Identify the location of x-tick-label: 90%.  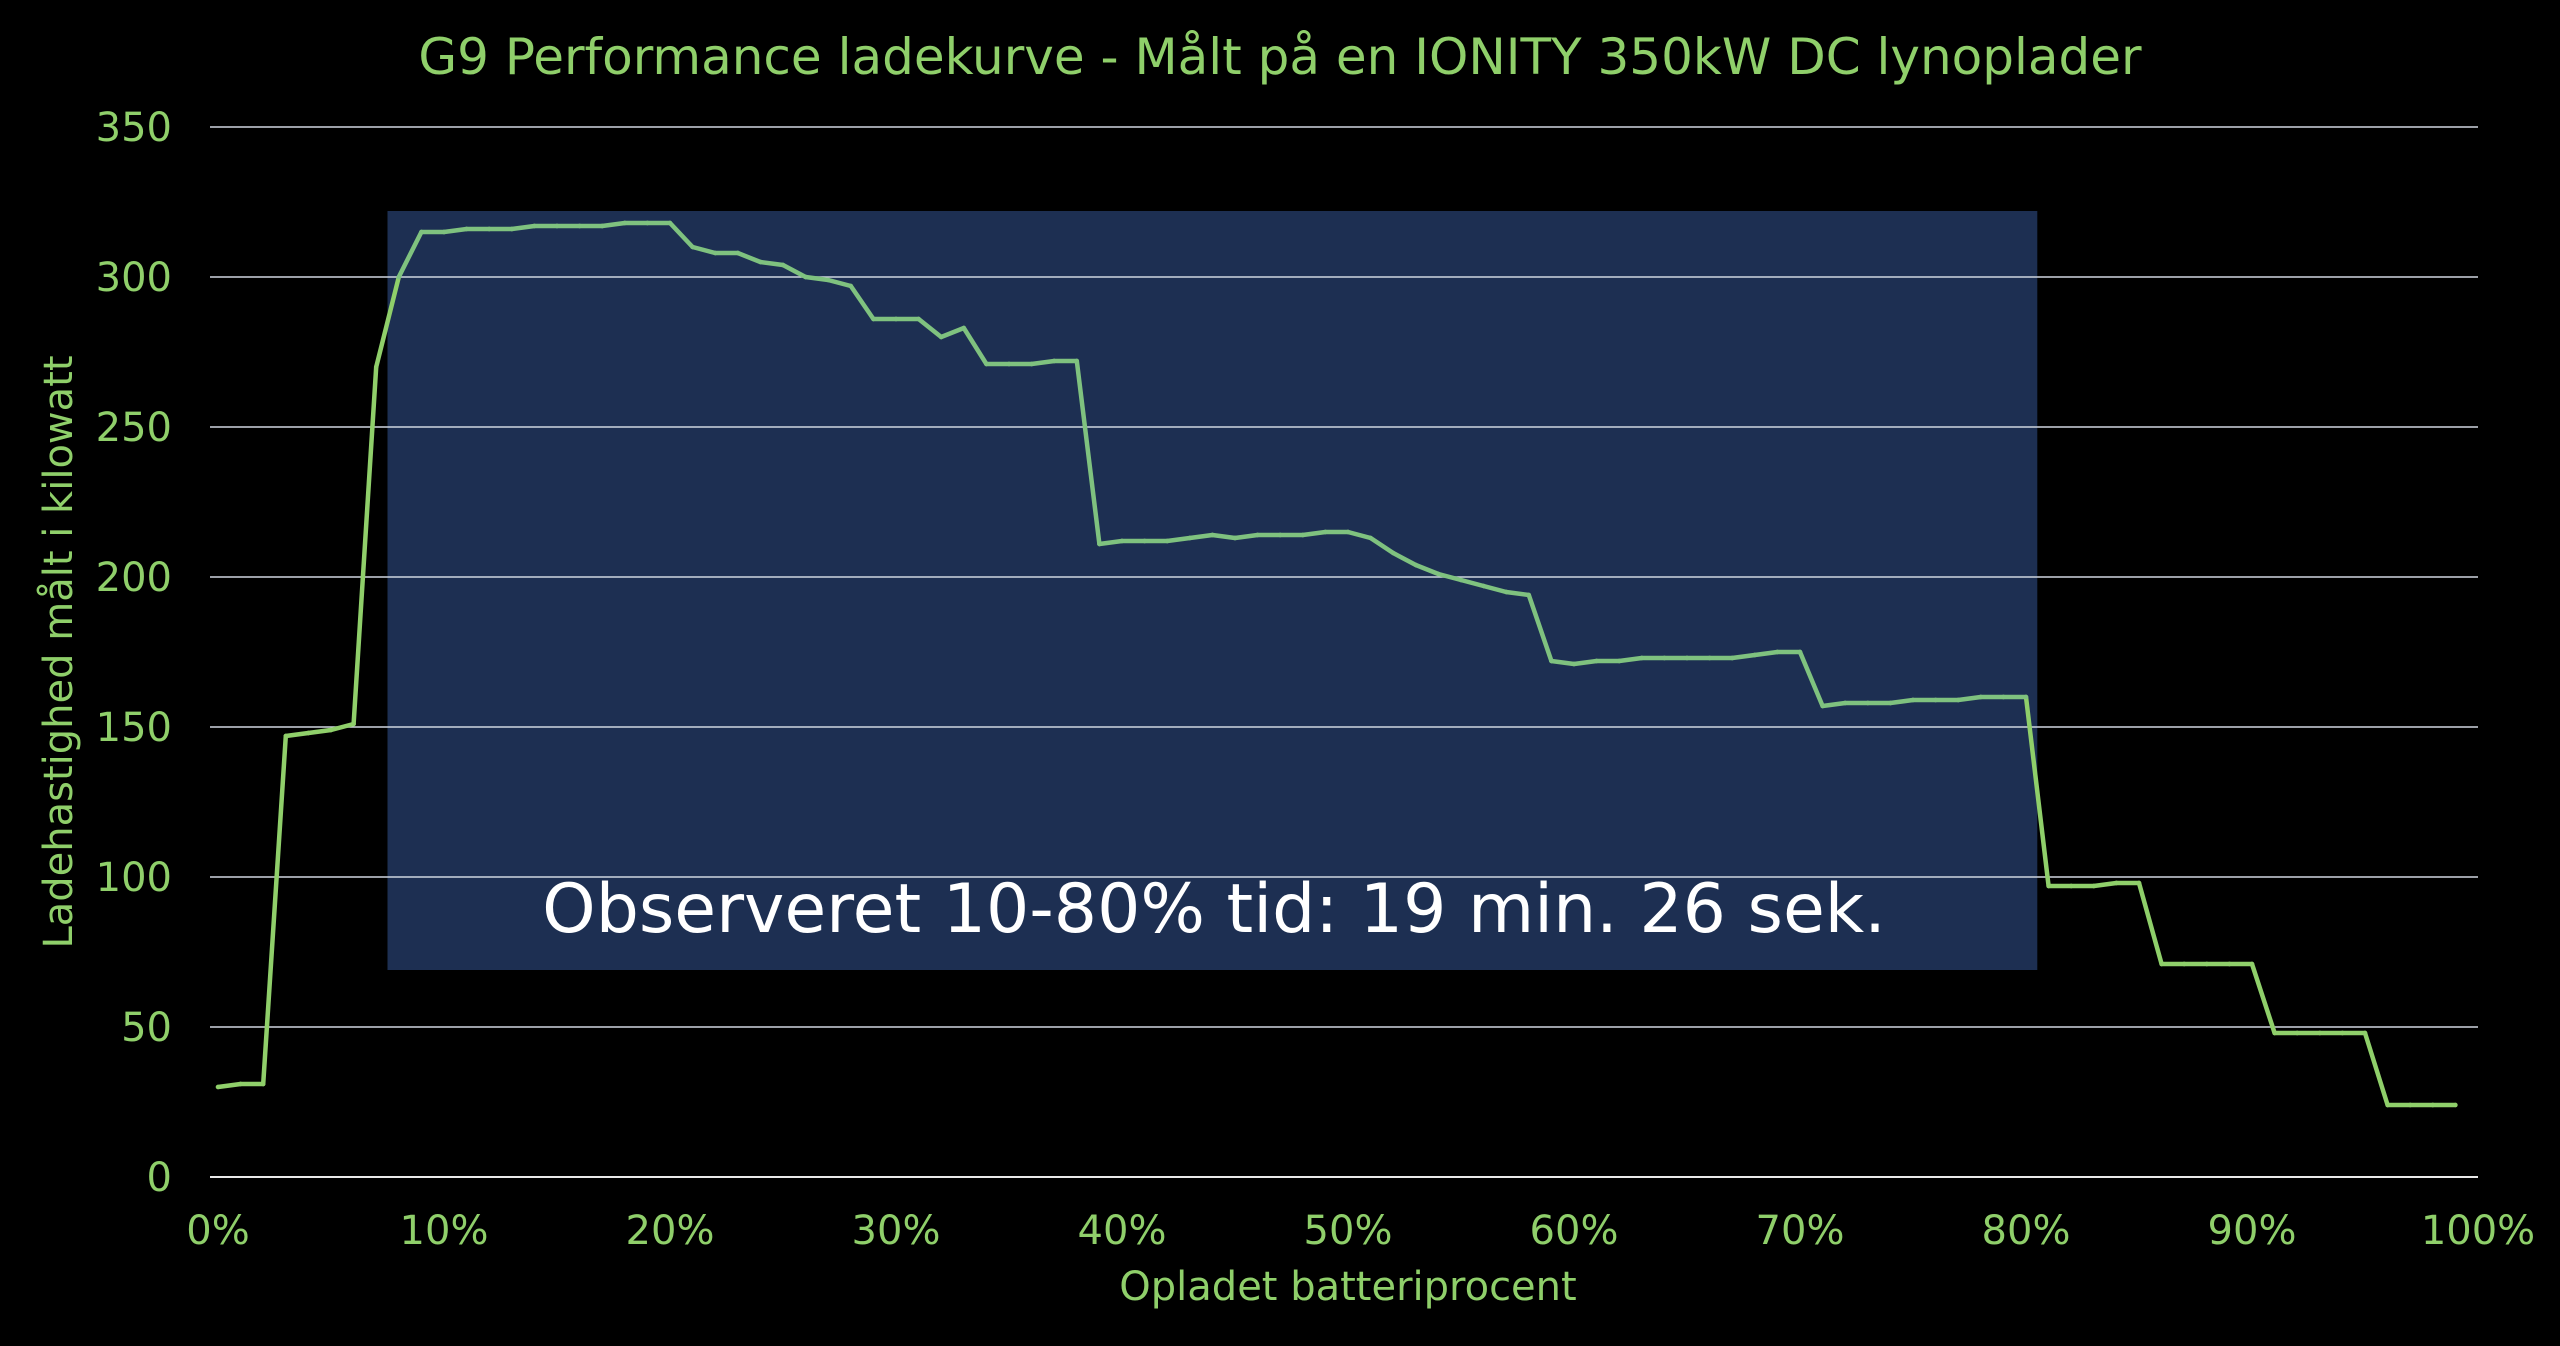
(2252, 1231).